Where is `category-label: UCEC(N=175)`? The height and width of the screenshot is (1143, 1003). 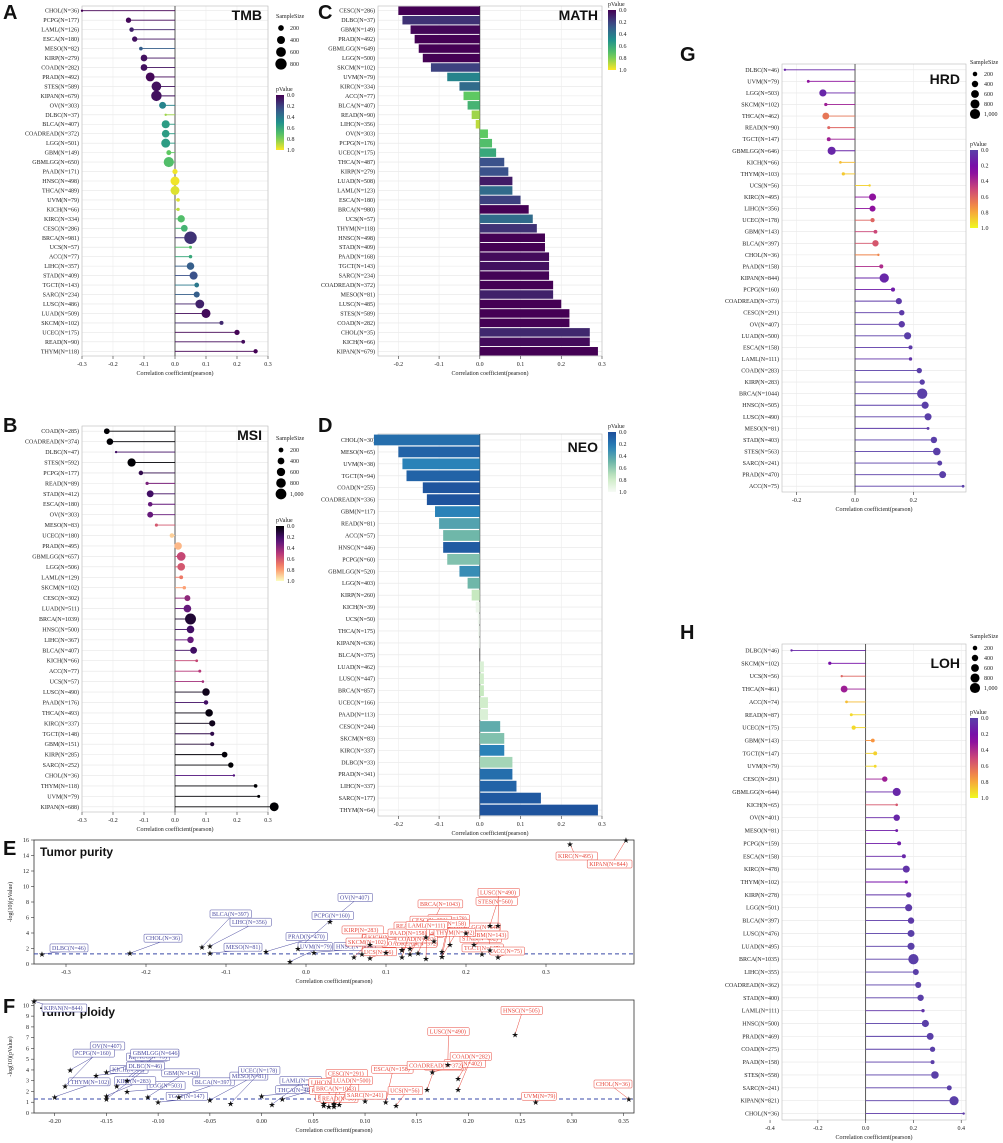 category-label: UCEC(N=175) is located at coordinates (760, 728).